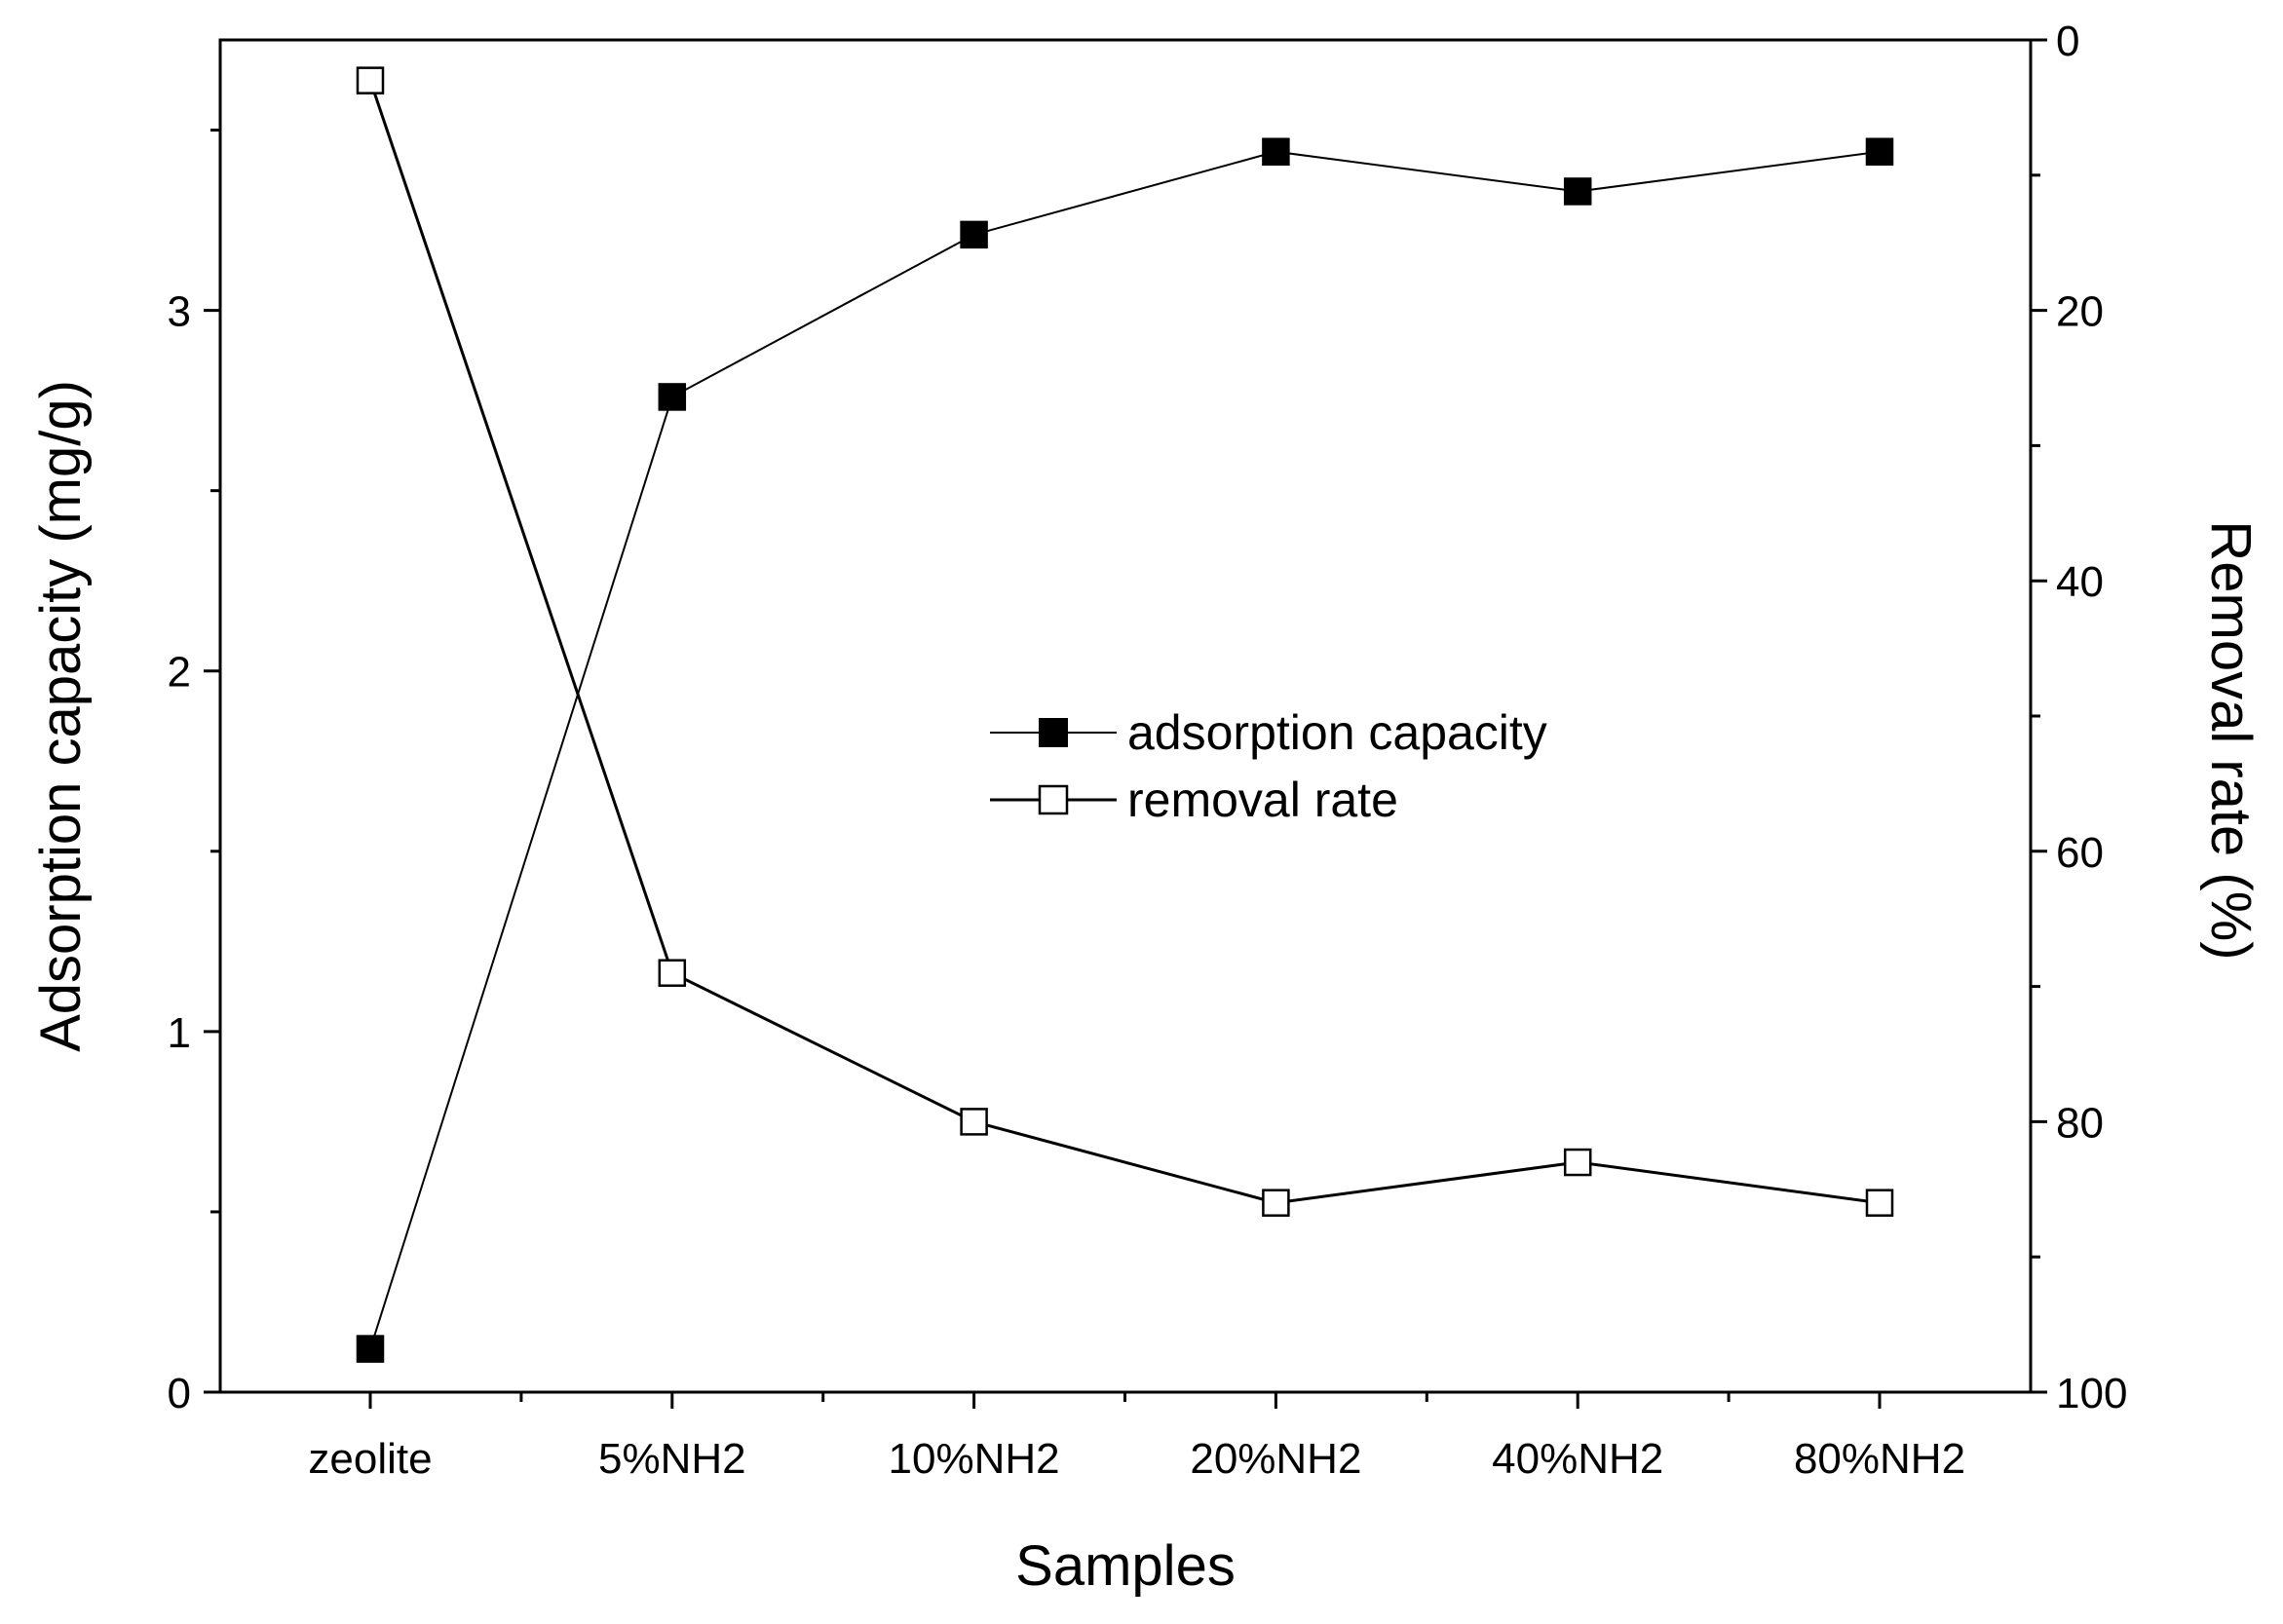  I want to click on x-tick-label: 80%NH2, so click(1879, 1459).